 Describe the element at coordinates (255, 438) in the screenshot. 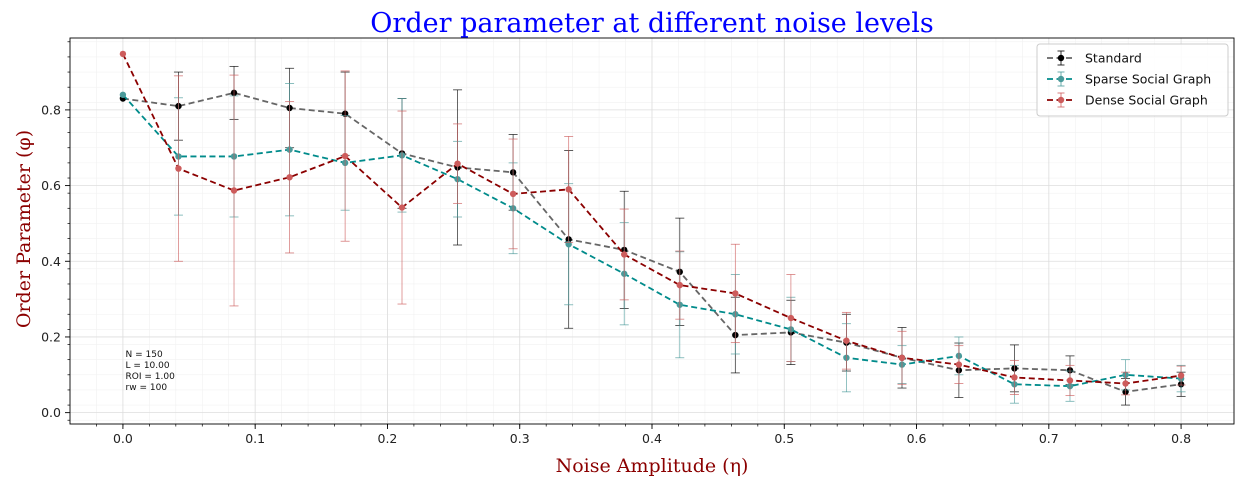

I see `x-tick-label: 0.1` at that location.